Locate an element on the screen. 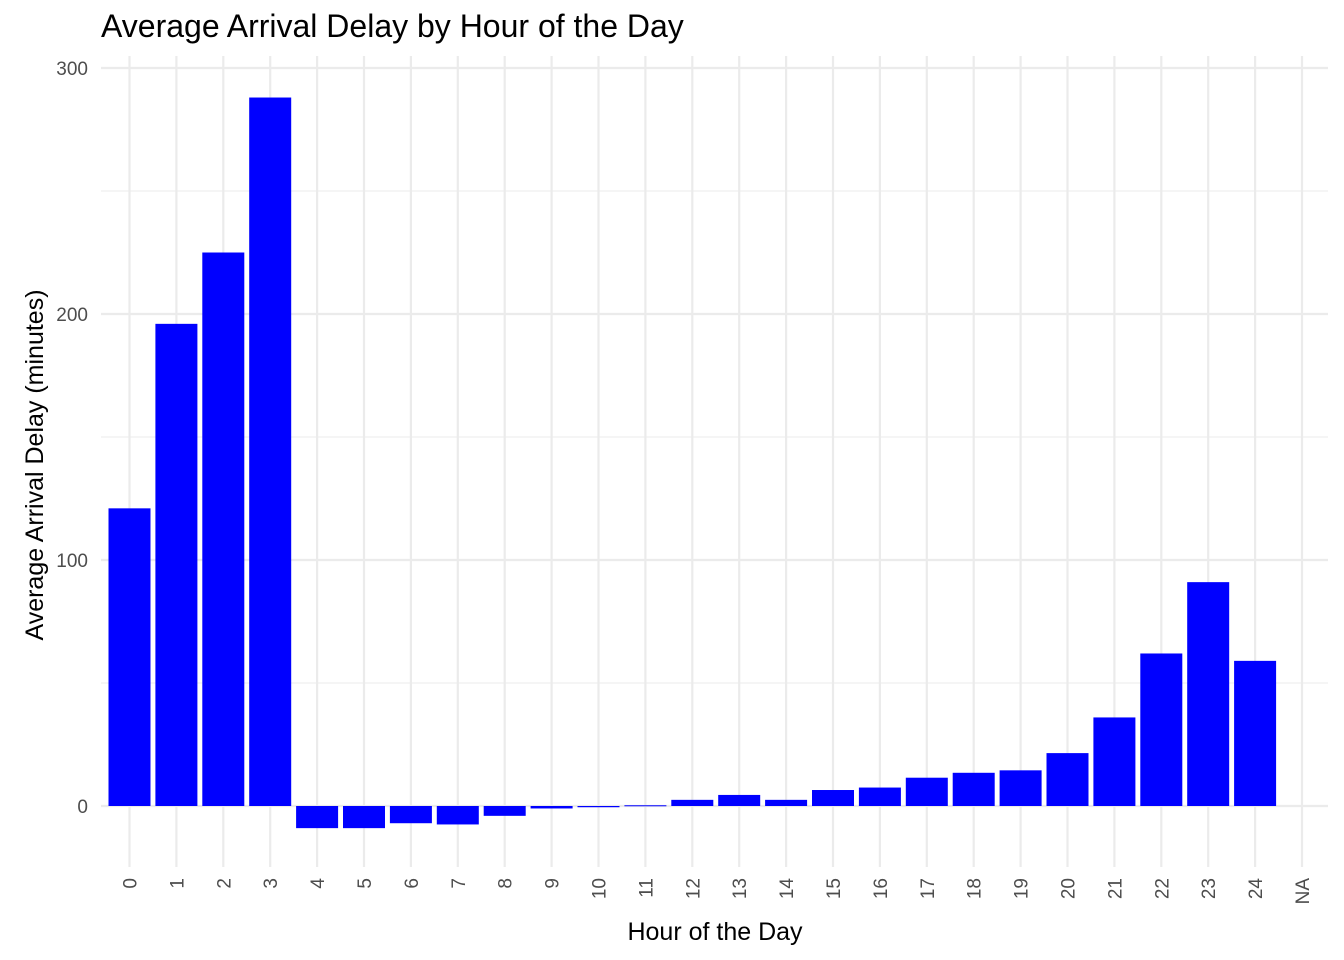 The height and width of the screenshot is (960, 1344). x-tick-label: 20 is located at coordinates (1069, 888).